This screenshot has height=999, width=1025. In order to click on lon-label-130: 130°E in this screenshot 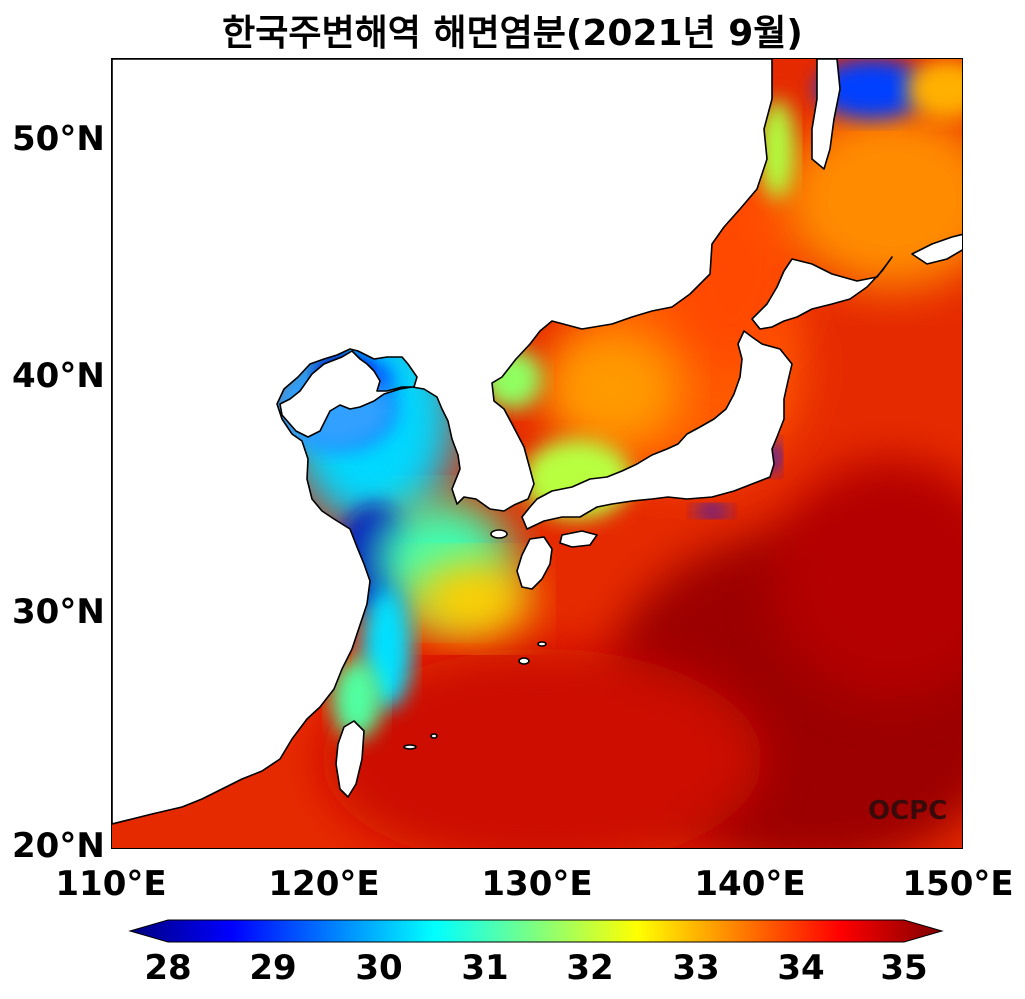, I will do `click(537, 884)`.